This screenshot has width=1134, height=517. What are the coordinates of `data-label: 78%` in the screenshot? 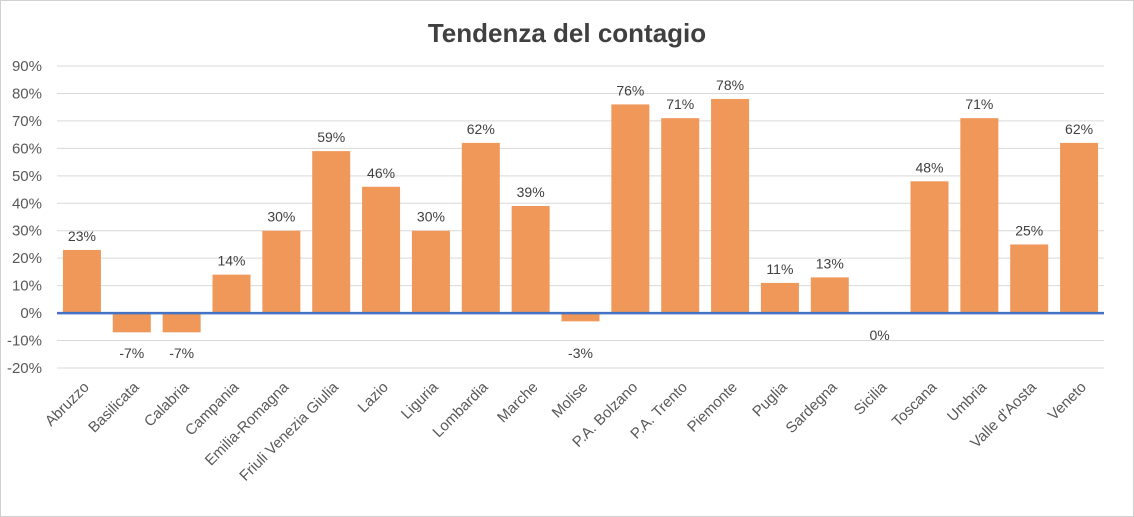 It's located at (730, 85).